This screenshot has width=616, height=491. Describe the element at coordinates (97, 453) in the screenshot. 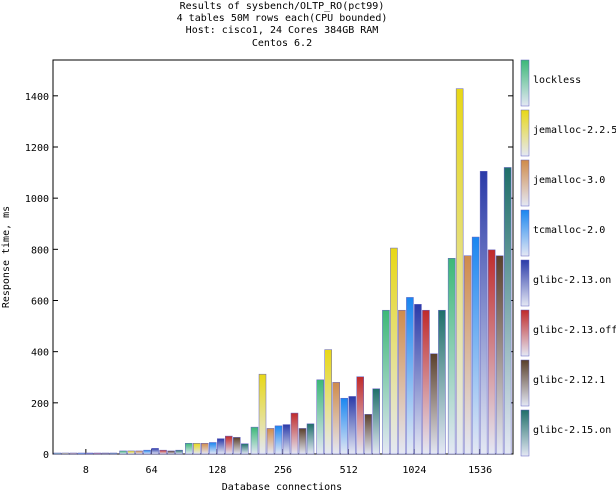

I see `bar-glibc-2.13.off-8` at that location.